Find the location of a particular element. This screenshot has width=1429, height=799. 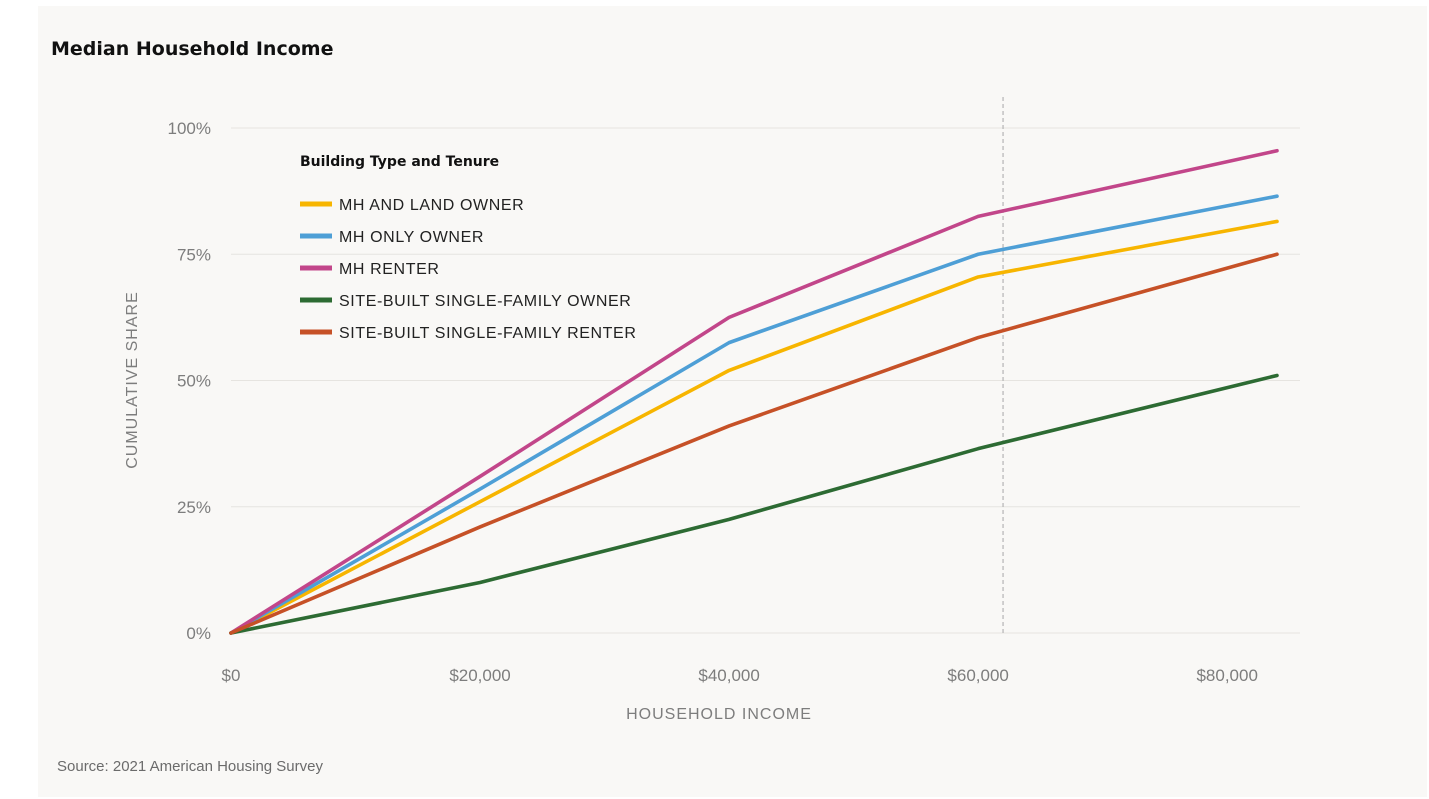

legend-label-0: MH AND LAND OWNER is located at coordinates (431, 205).